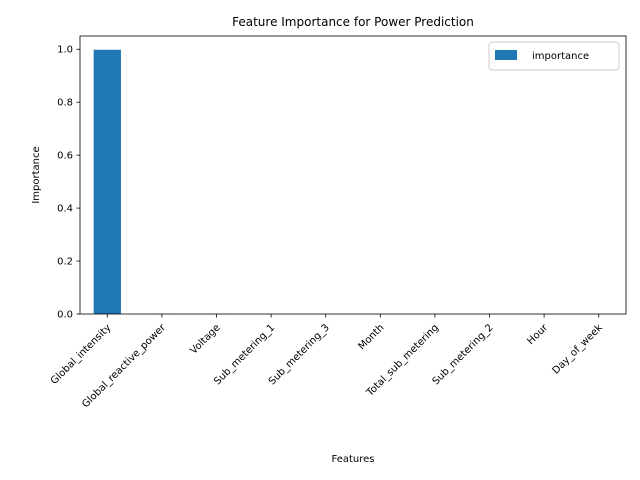  Describe the element at coordinates (537, 334) in the screenshot. I see `x-tick-label: Hour` at that location.